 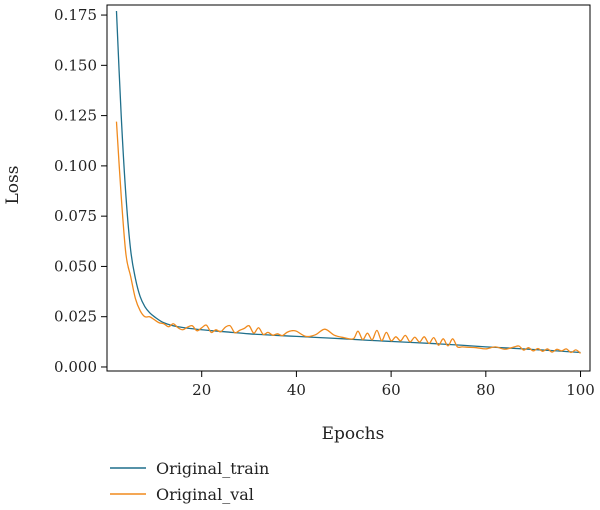 What do you see at coordinates (75, 367) in the screenshot?
I see `y-tick-label: 0.000` at bounding box center [75, 367].